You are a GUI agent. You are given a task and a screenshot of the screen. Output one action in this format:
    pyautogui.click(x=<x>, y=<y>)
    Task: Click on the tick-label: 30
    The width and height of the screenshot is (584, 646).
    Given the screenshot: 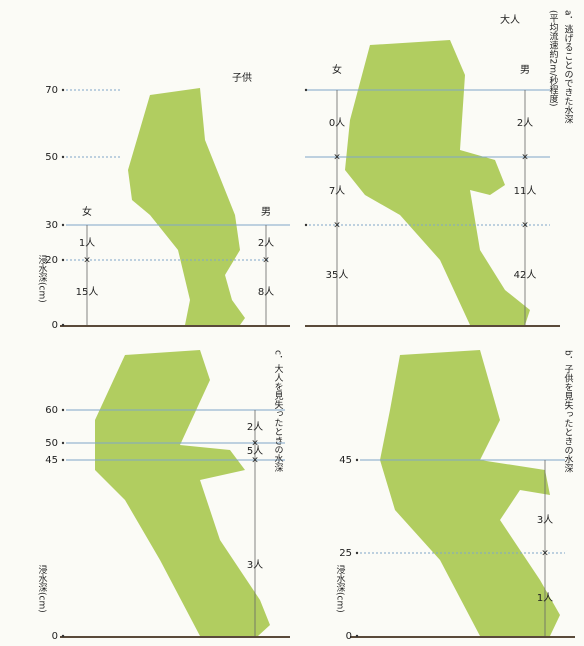 What is the action you would take?
    pyautogui.click(x=51, y=225)
    